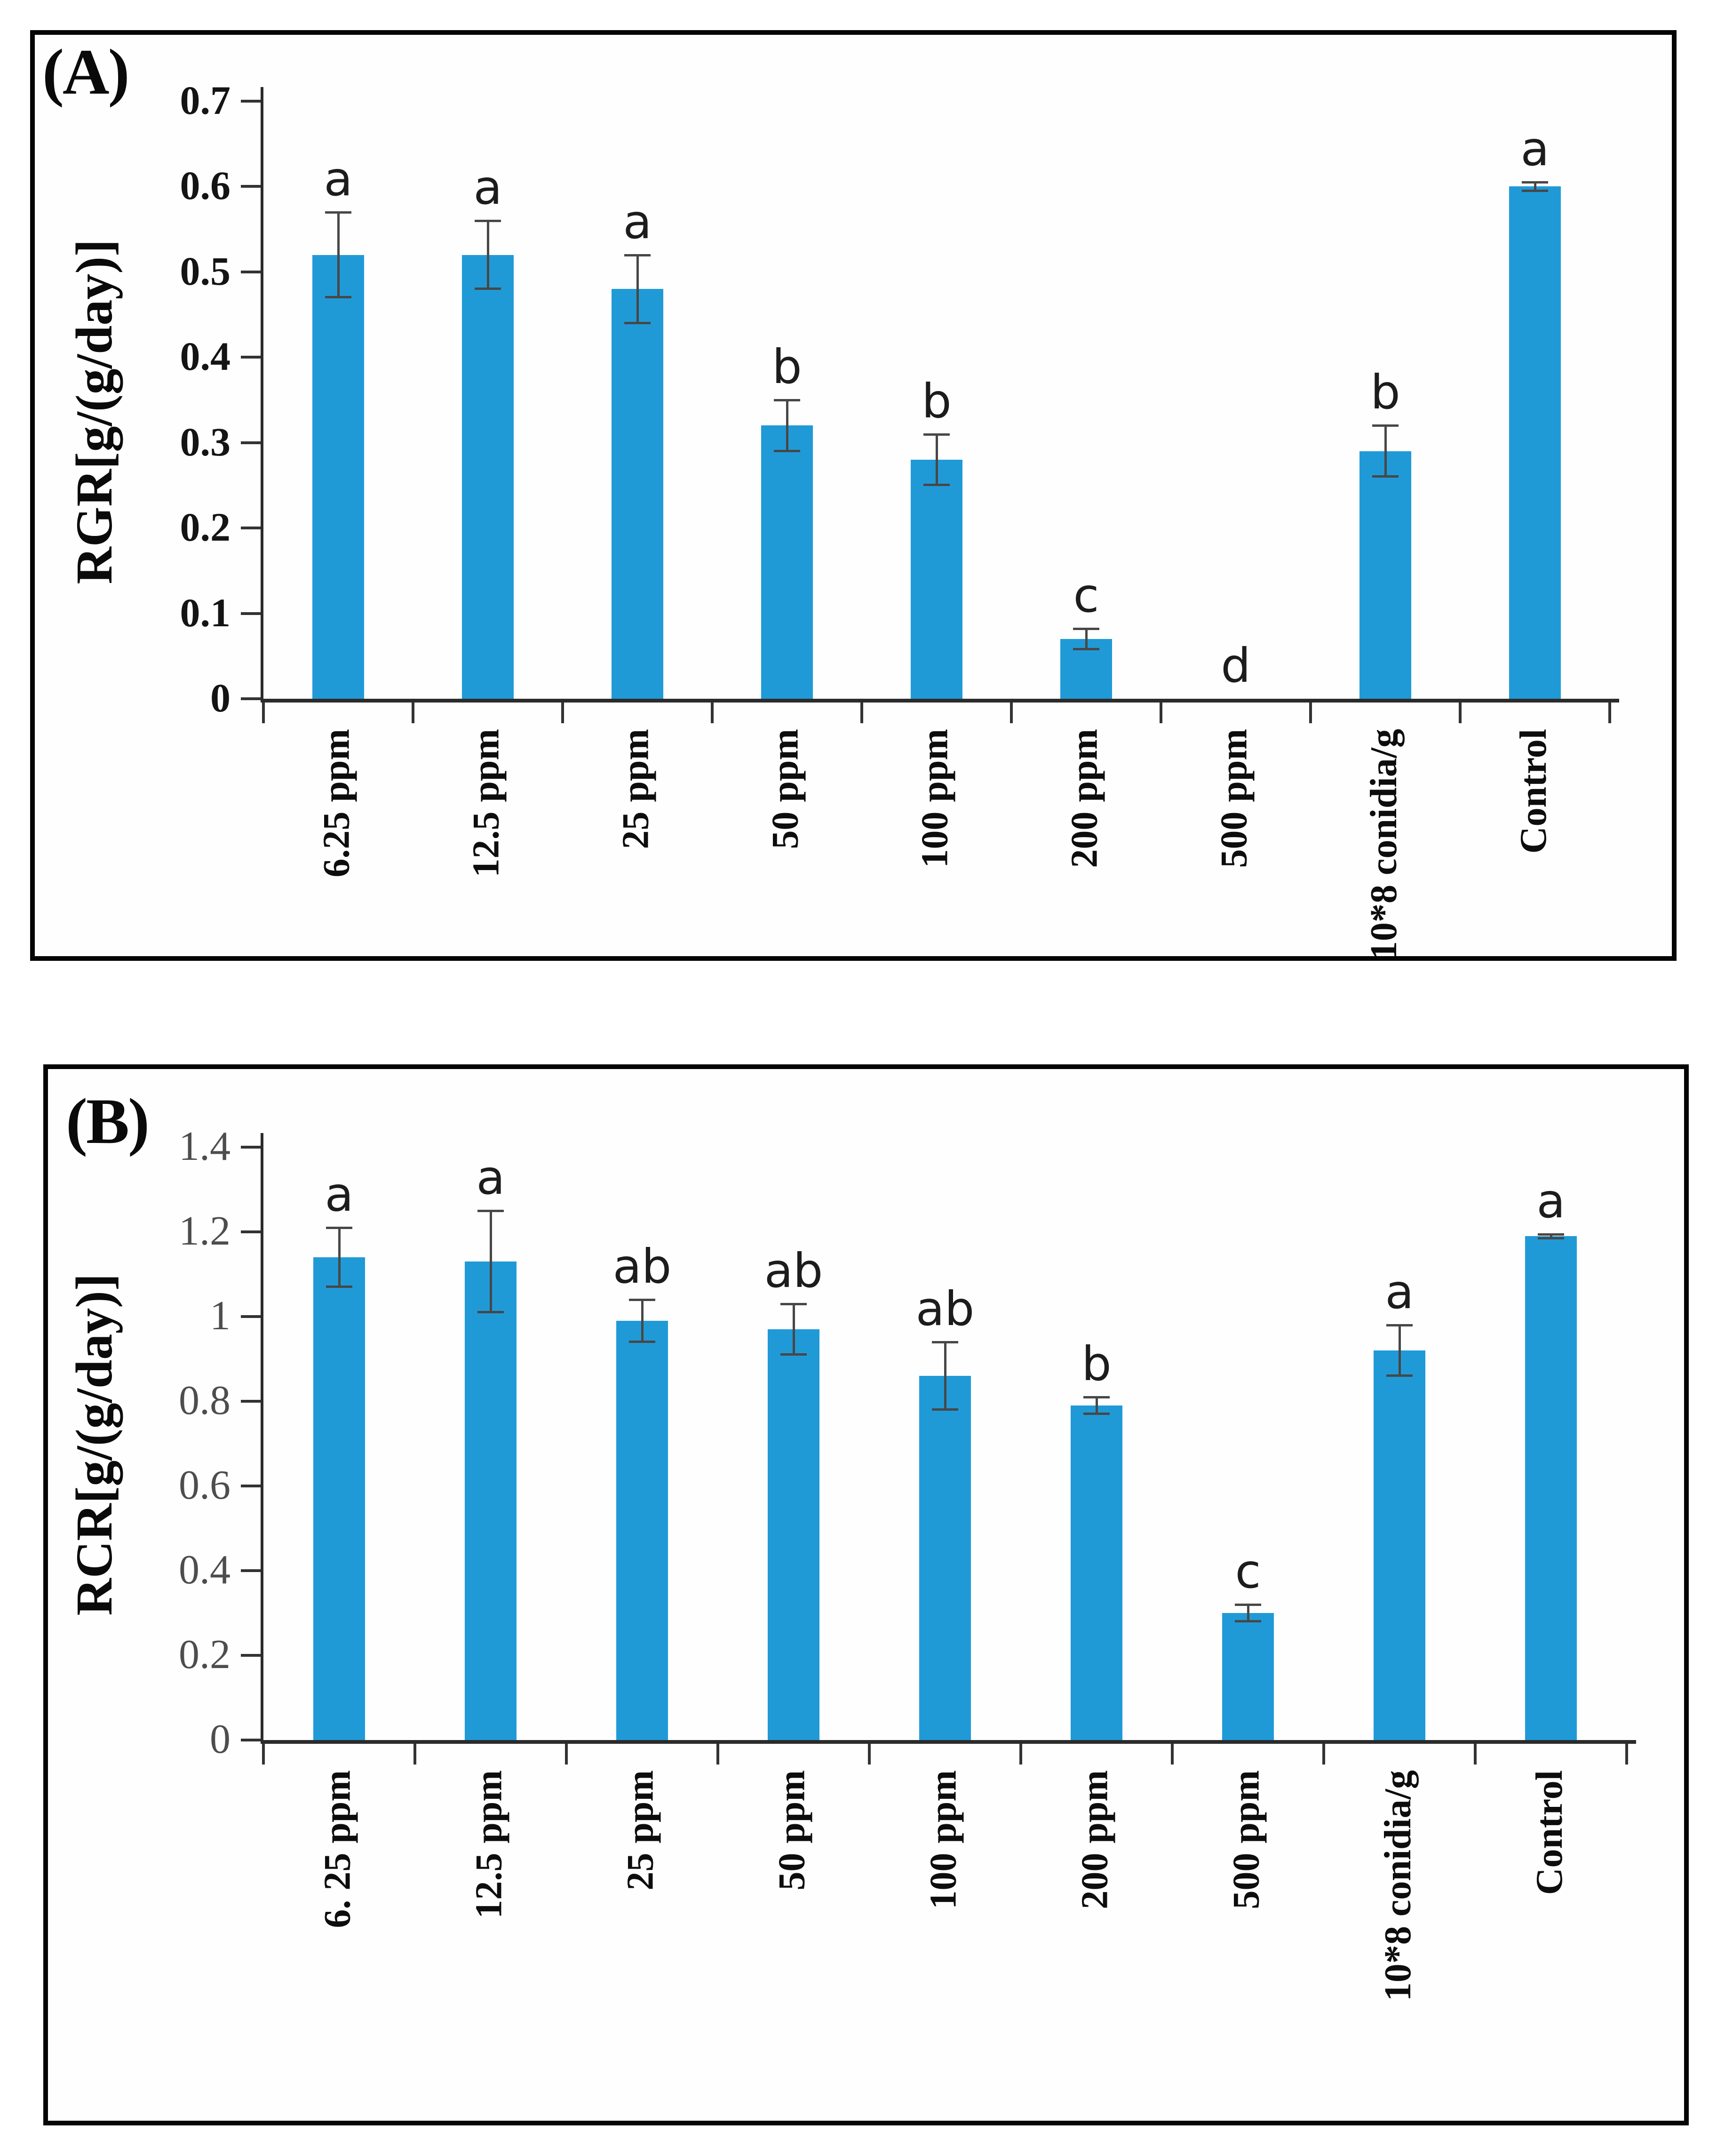 Image resolution: width=1717 pixels, height=2156 pixels. I want to click on y-tick-label: 0.4, so click(206, 356).